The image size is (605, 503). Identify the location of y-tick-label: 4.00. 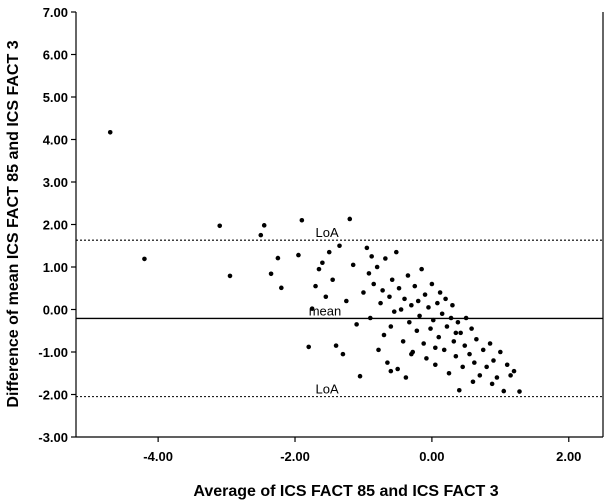
(55, 140).